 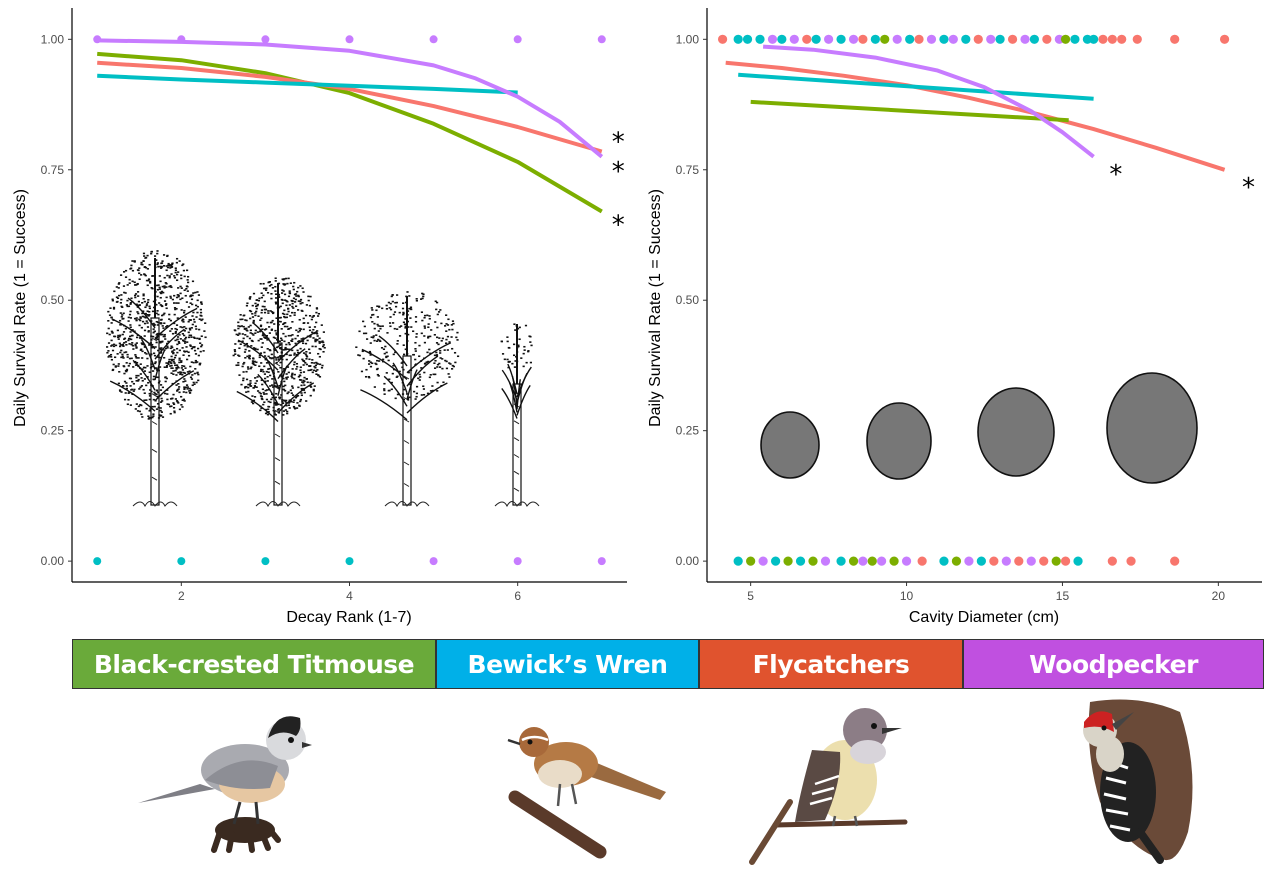 I want to click on flycatcher-icon, so click(x=828, y=786).